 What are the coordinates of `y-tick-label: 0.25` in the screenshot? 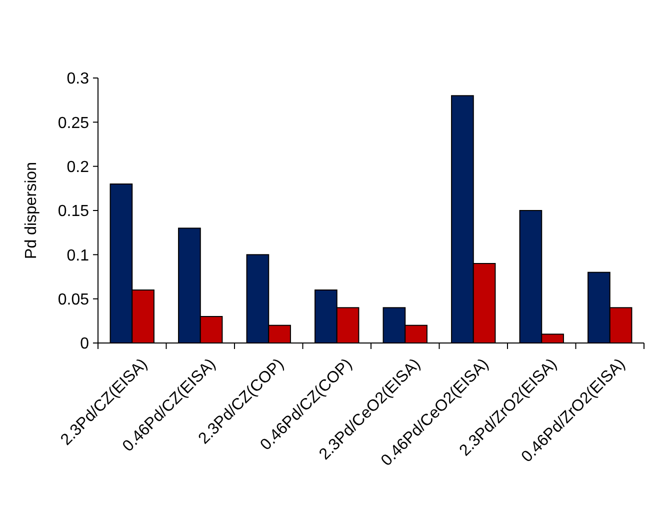 It's located at (74, 123).